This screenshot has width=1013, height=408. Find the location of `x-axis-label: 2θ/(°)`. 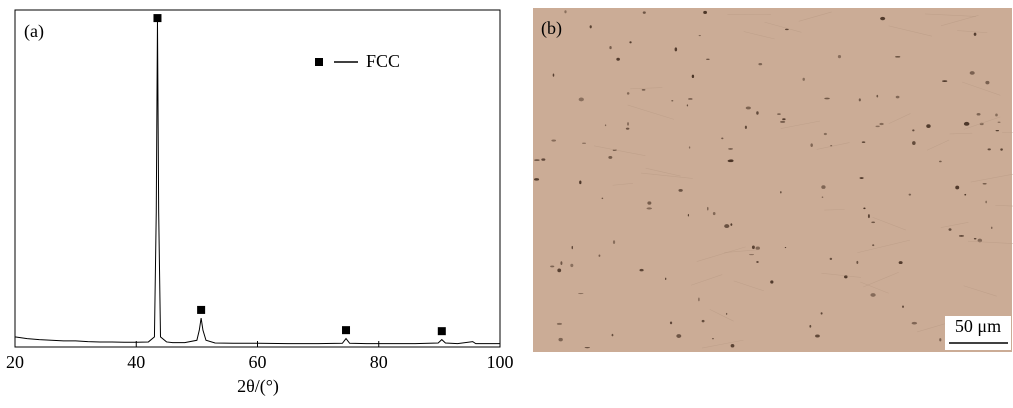

x-axis-label: 2θ/(°) is located at coordinates (258, 386).